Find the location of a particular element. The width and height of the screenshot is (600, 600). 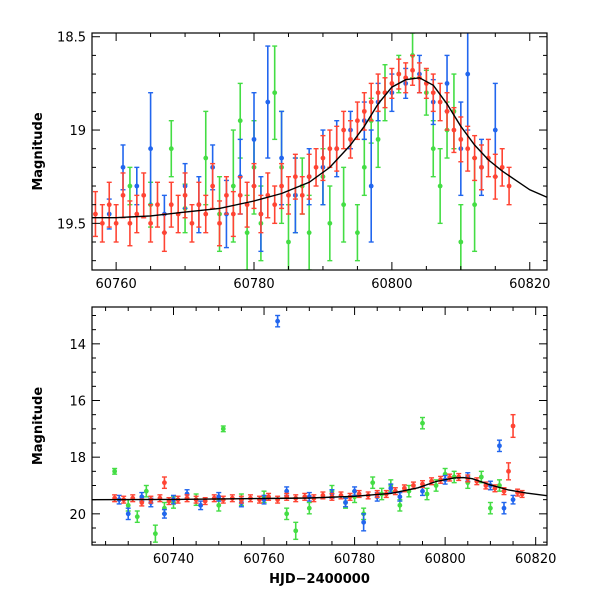

y-tick-label: 14 is located at coordinates (77, 345).